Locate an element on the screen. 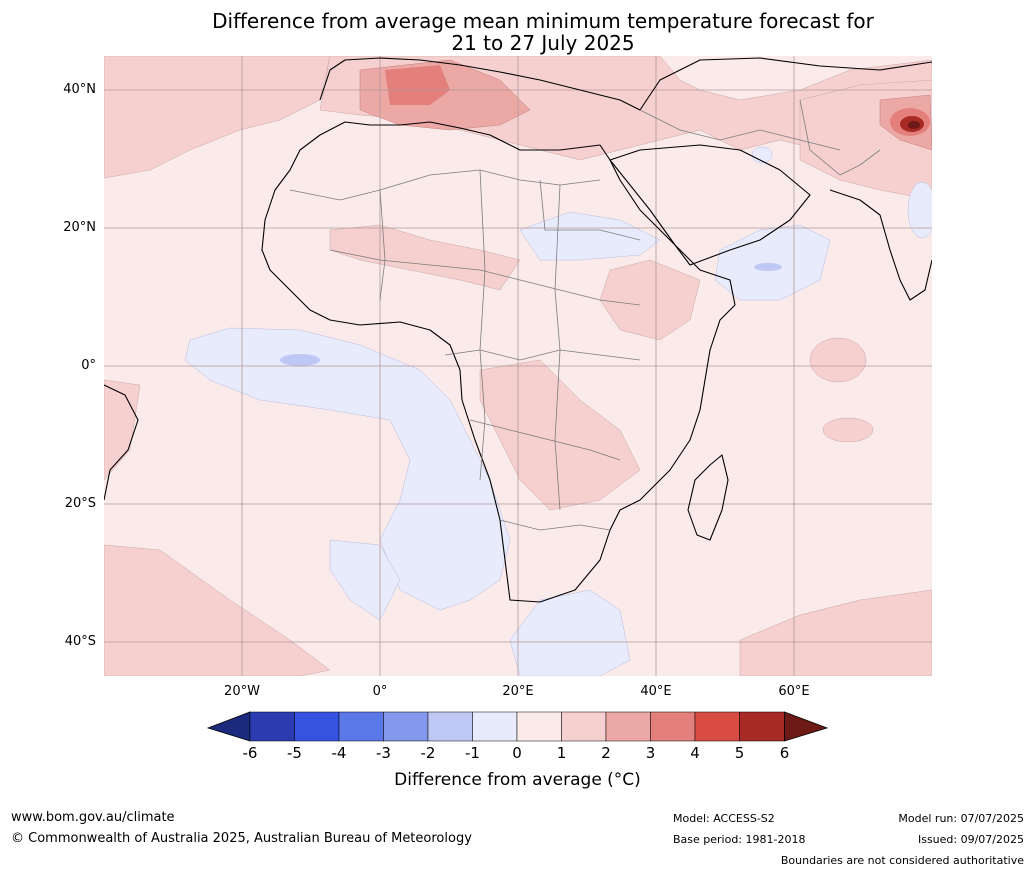  lon-tick-label: 20°E is located at coordinates (518, 691).